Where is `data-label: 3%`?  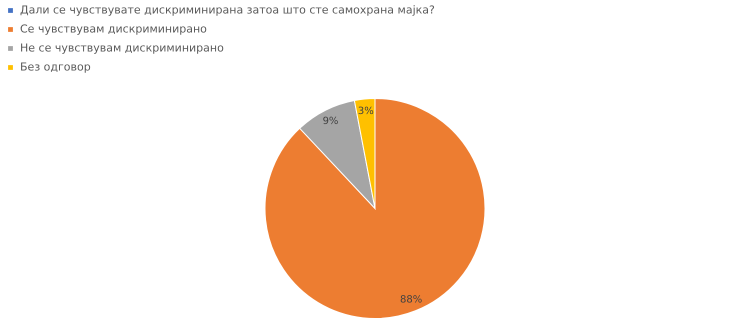
data-label: 3% is located at coordinates (366, 111).